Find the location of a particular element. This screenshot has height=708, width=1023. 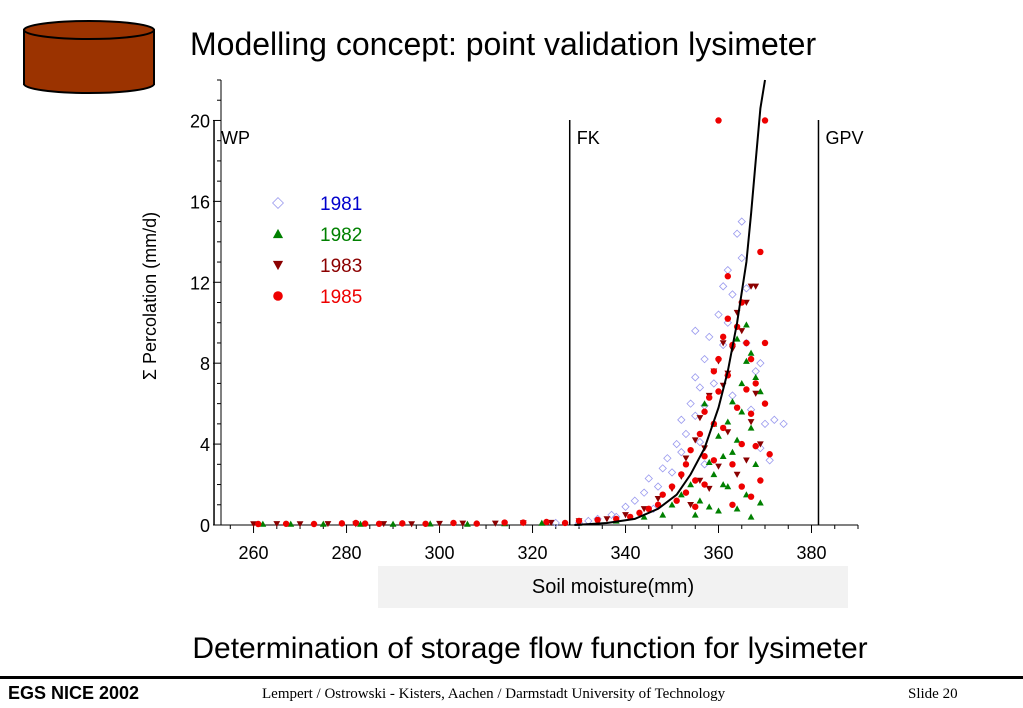

legend-label: 1983 is located at coordinates (341, 266).